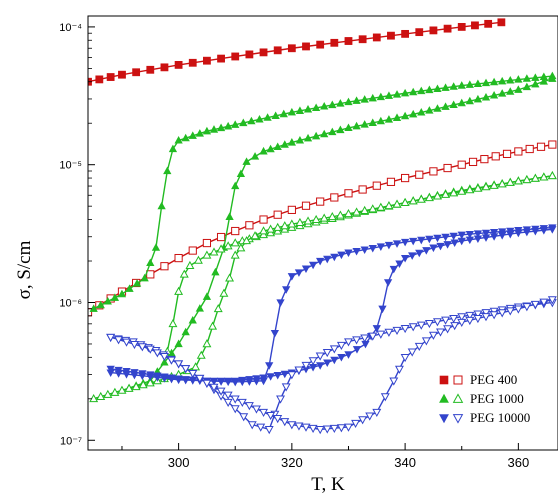 This screenshot has height=498, width=558. I want to click on legend-marker-filled, so click(444, 398).